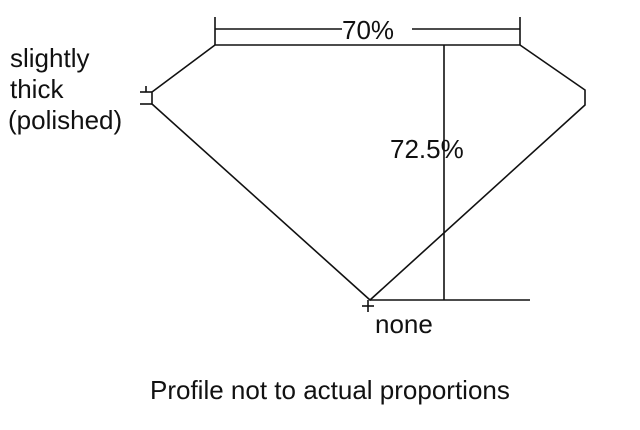 This screenshot has width=640, height=430. I want to click on table-percent-label: 70%, so click(368, 30).